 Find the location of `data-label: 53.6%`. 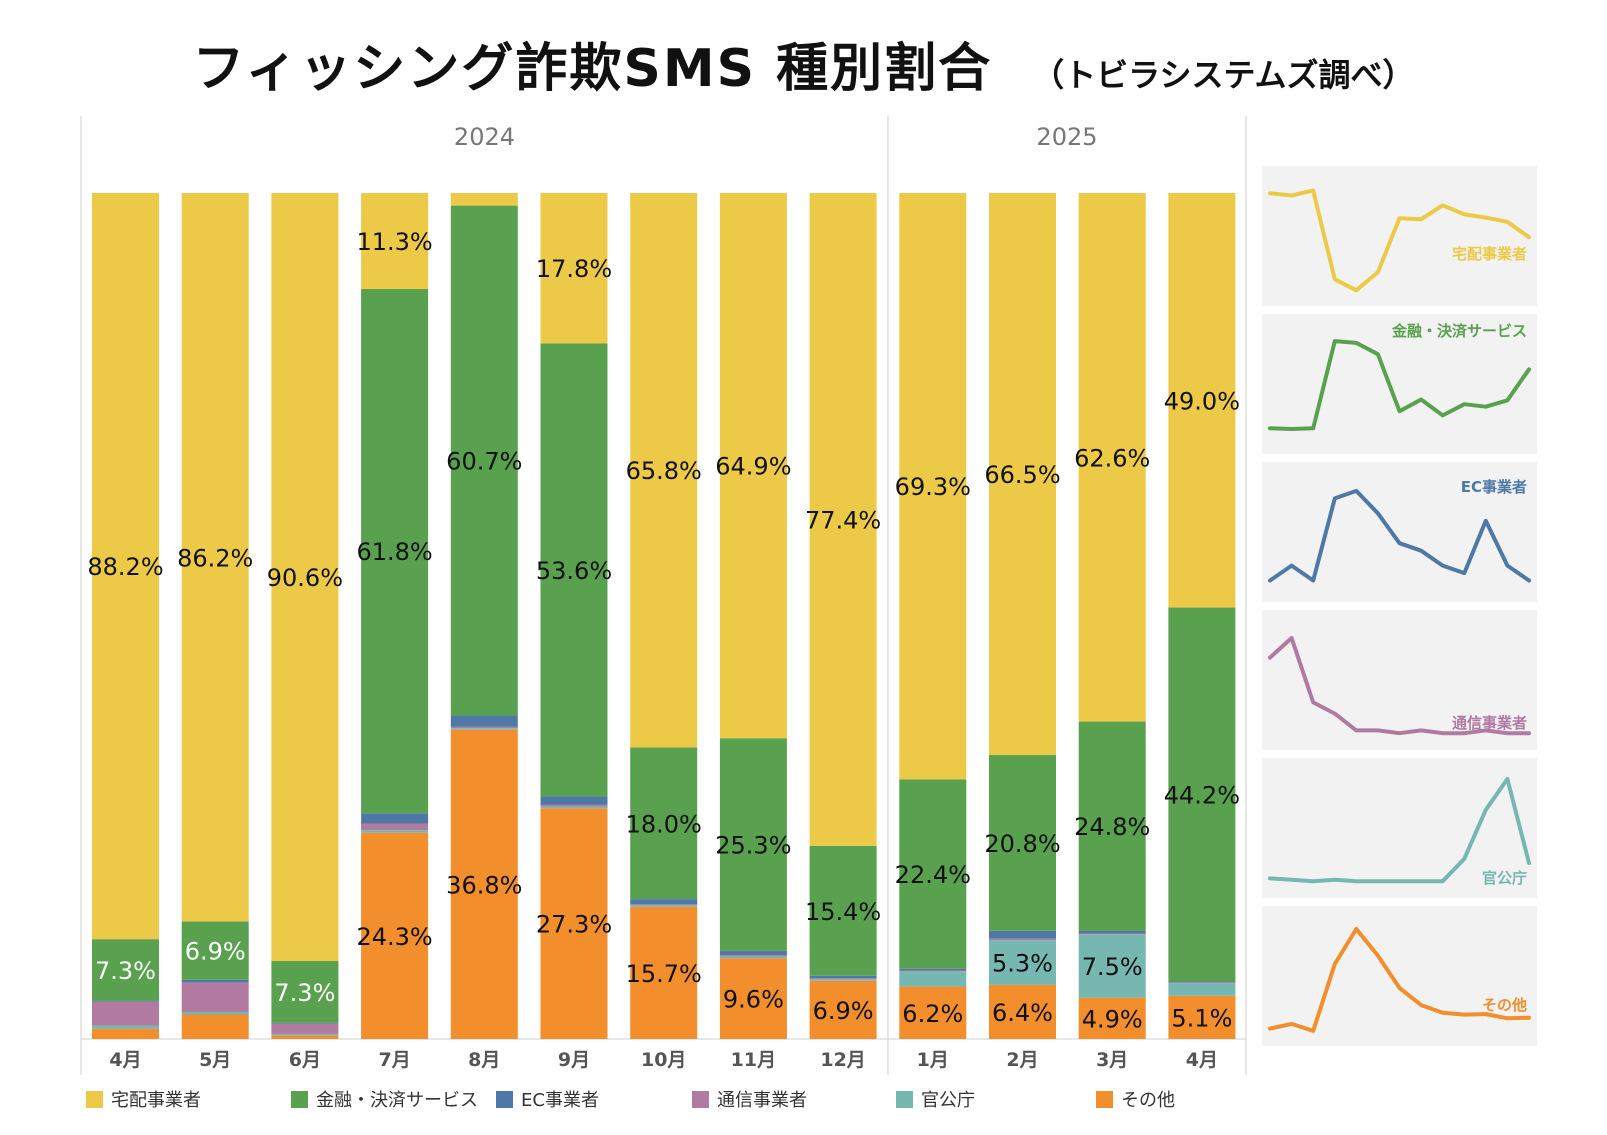

data-label: 53.6% is located at coordinates (574, 571).